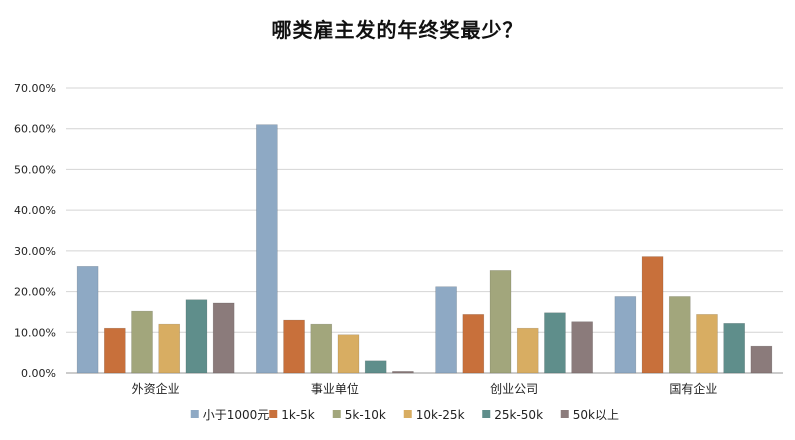  Describe the element at coordinates (514, 389) in the screenshot. I see `x-category-label: 创业公司` at that location.